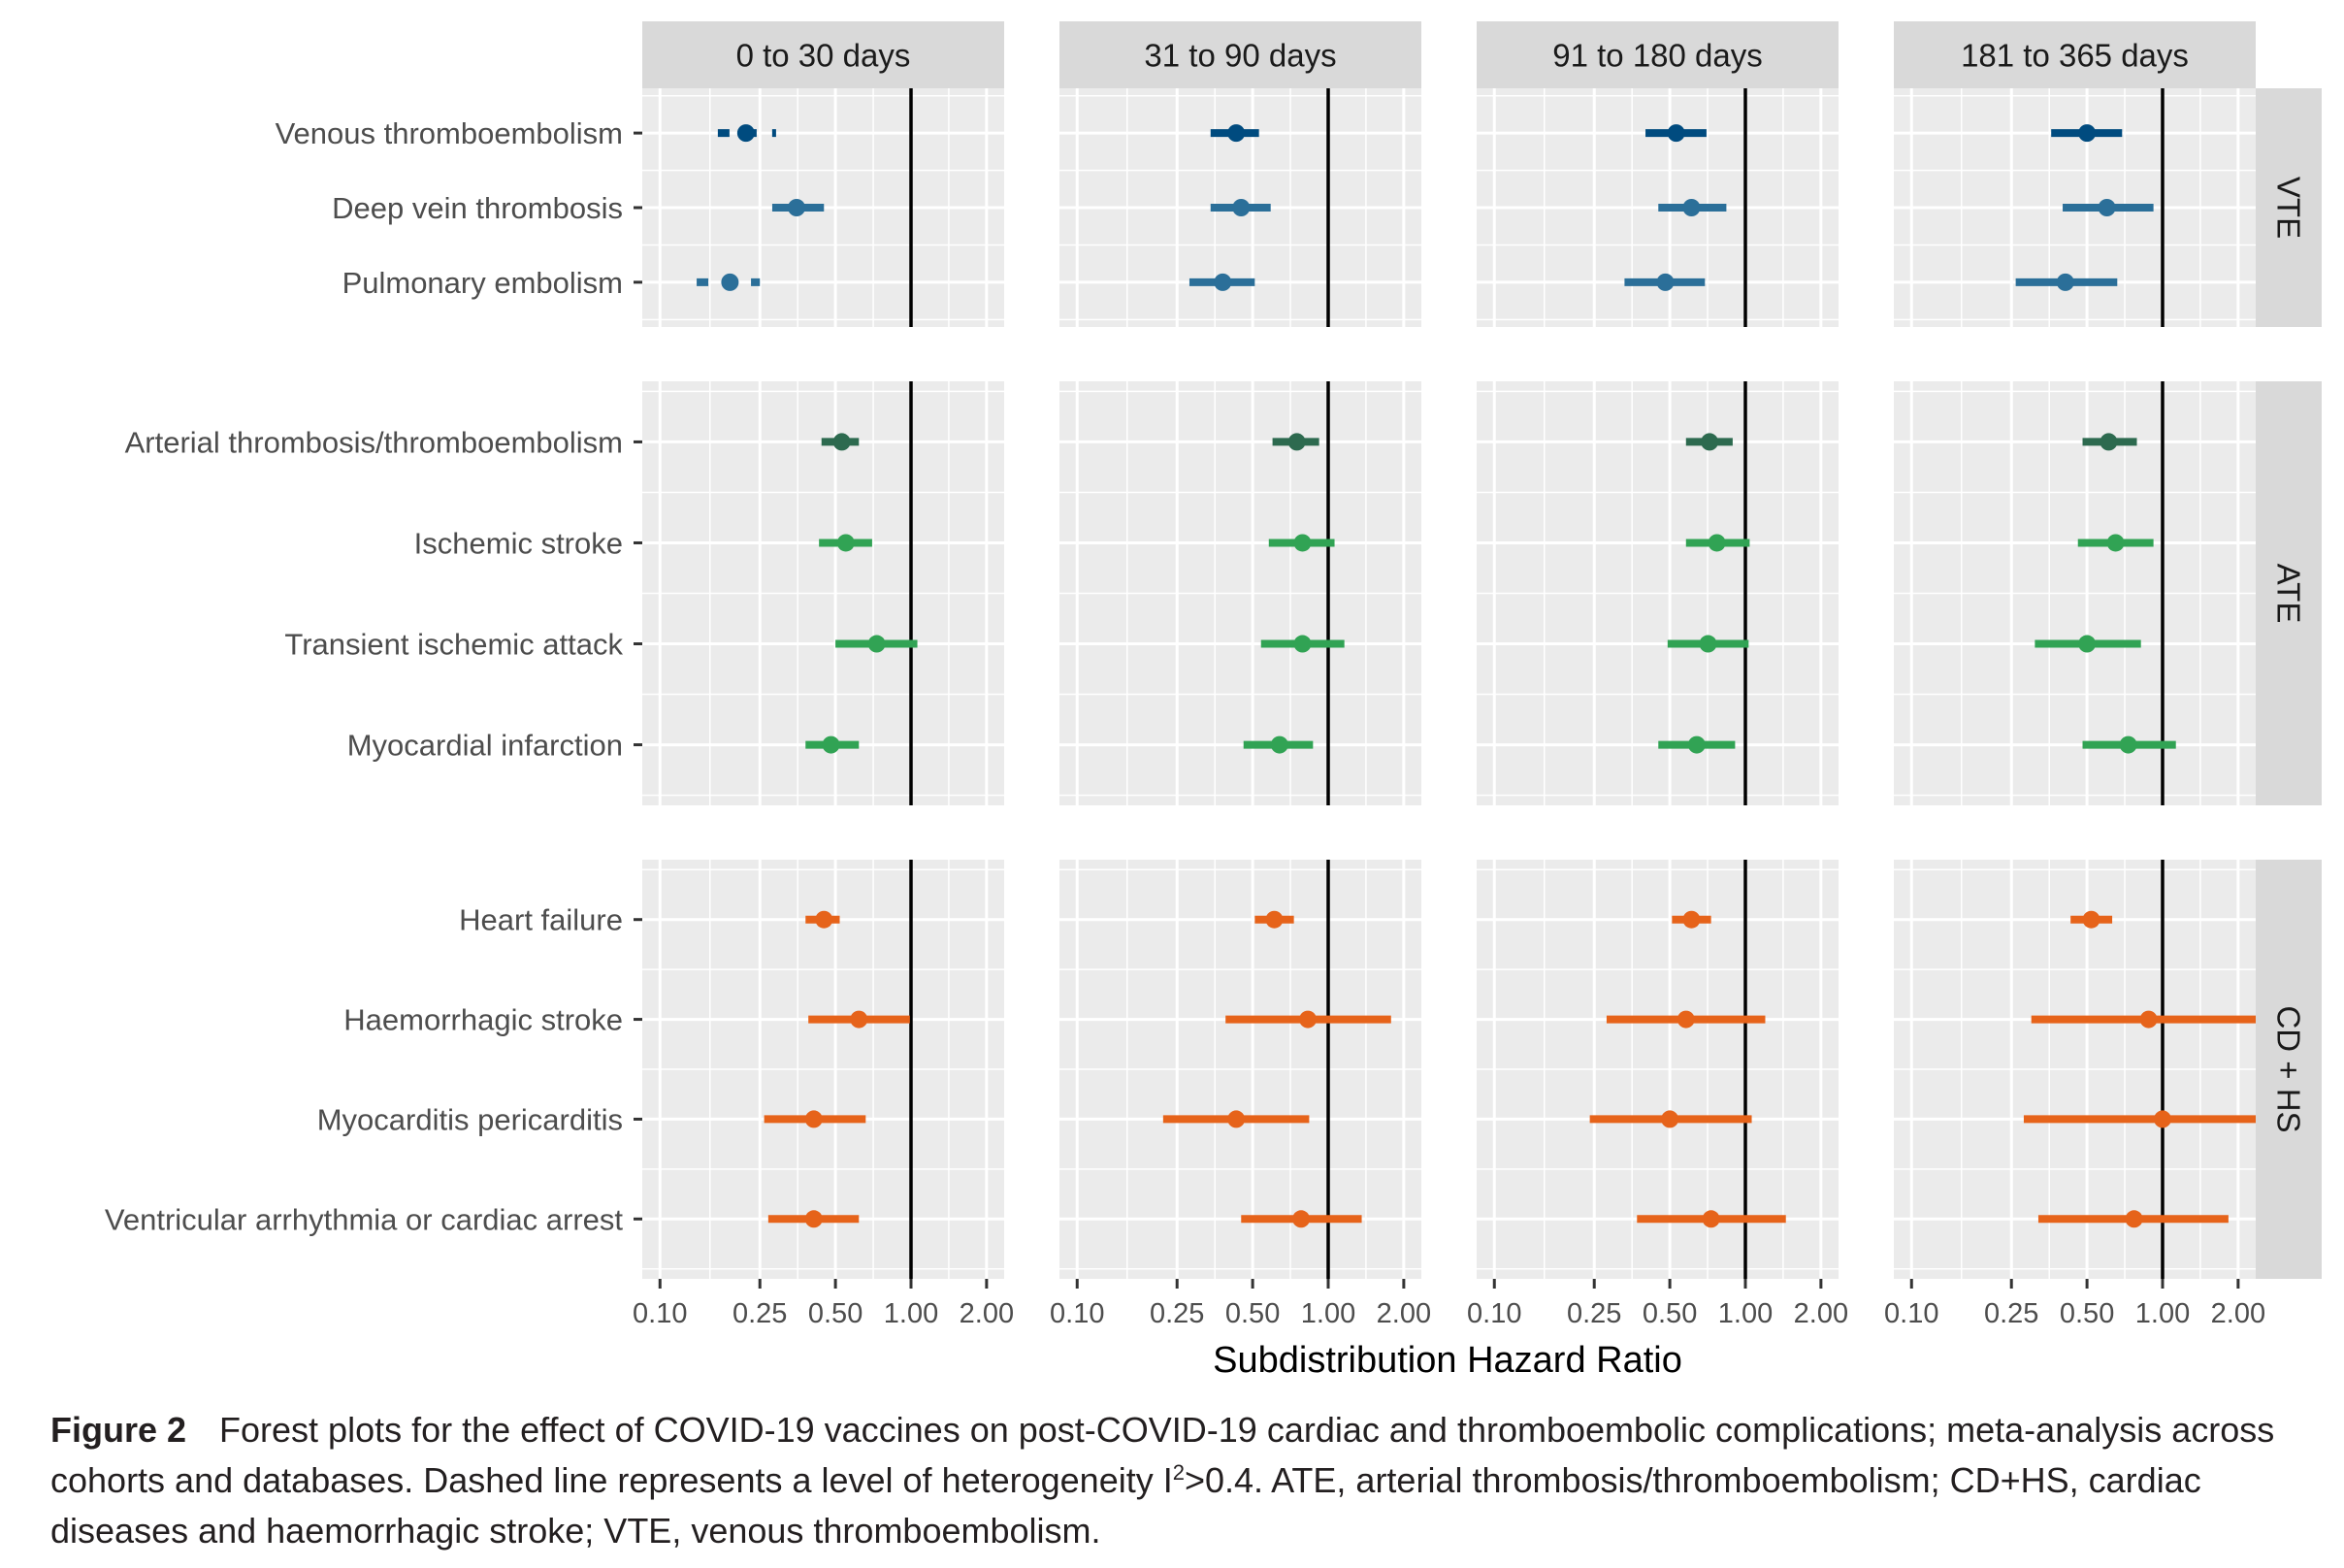 The height and width of the screenshot is (1568, 2344). I want to click on row-strip-label: VTE, so click(2289, 208).